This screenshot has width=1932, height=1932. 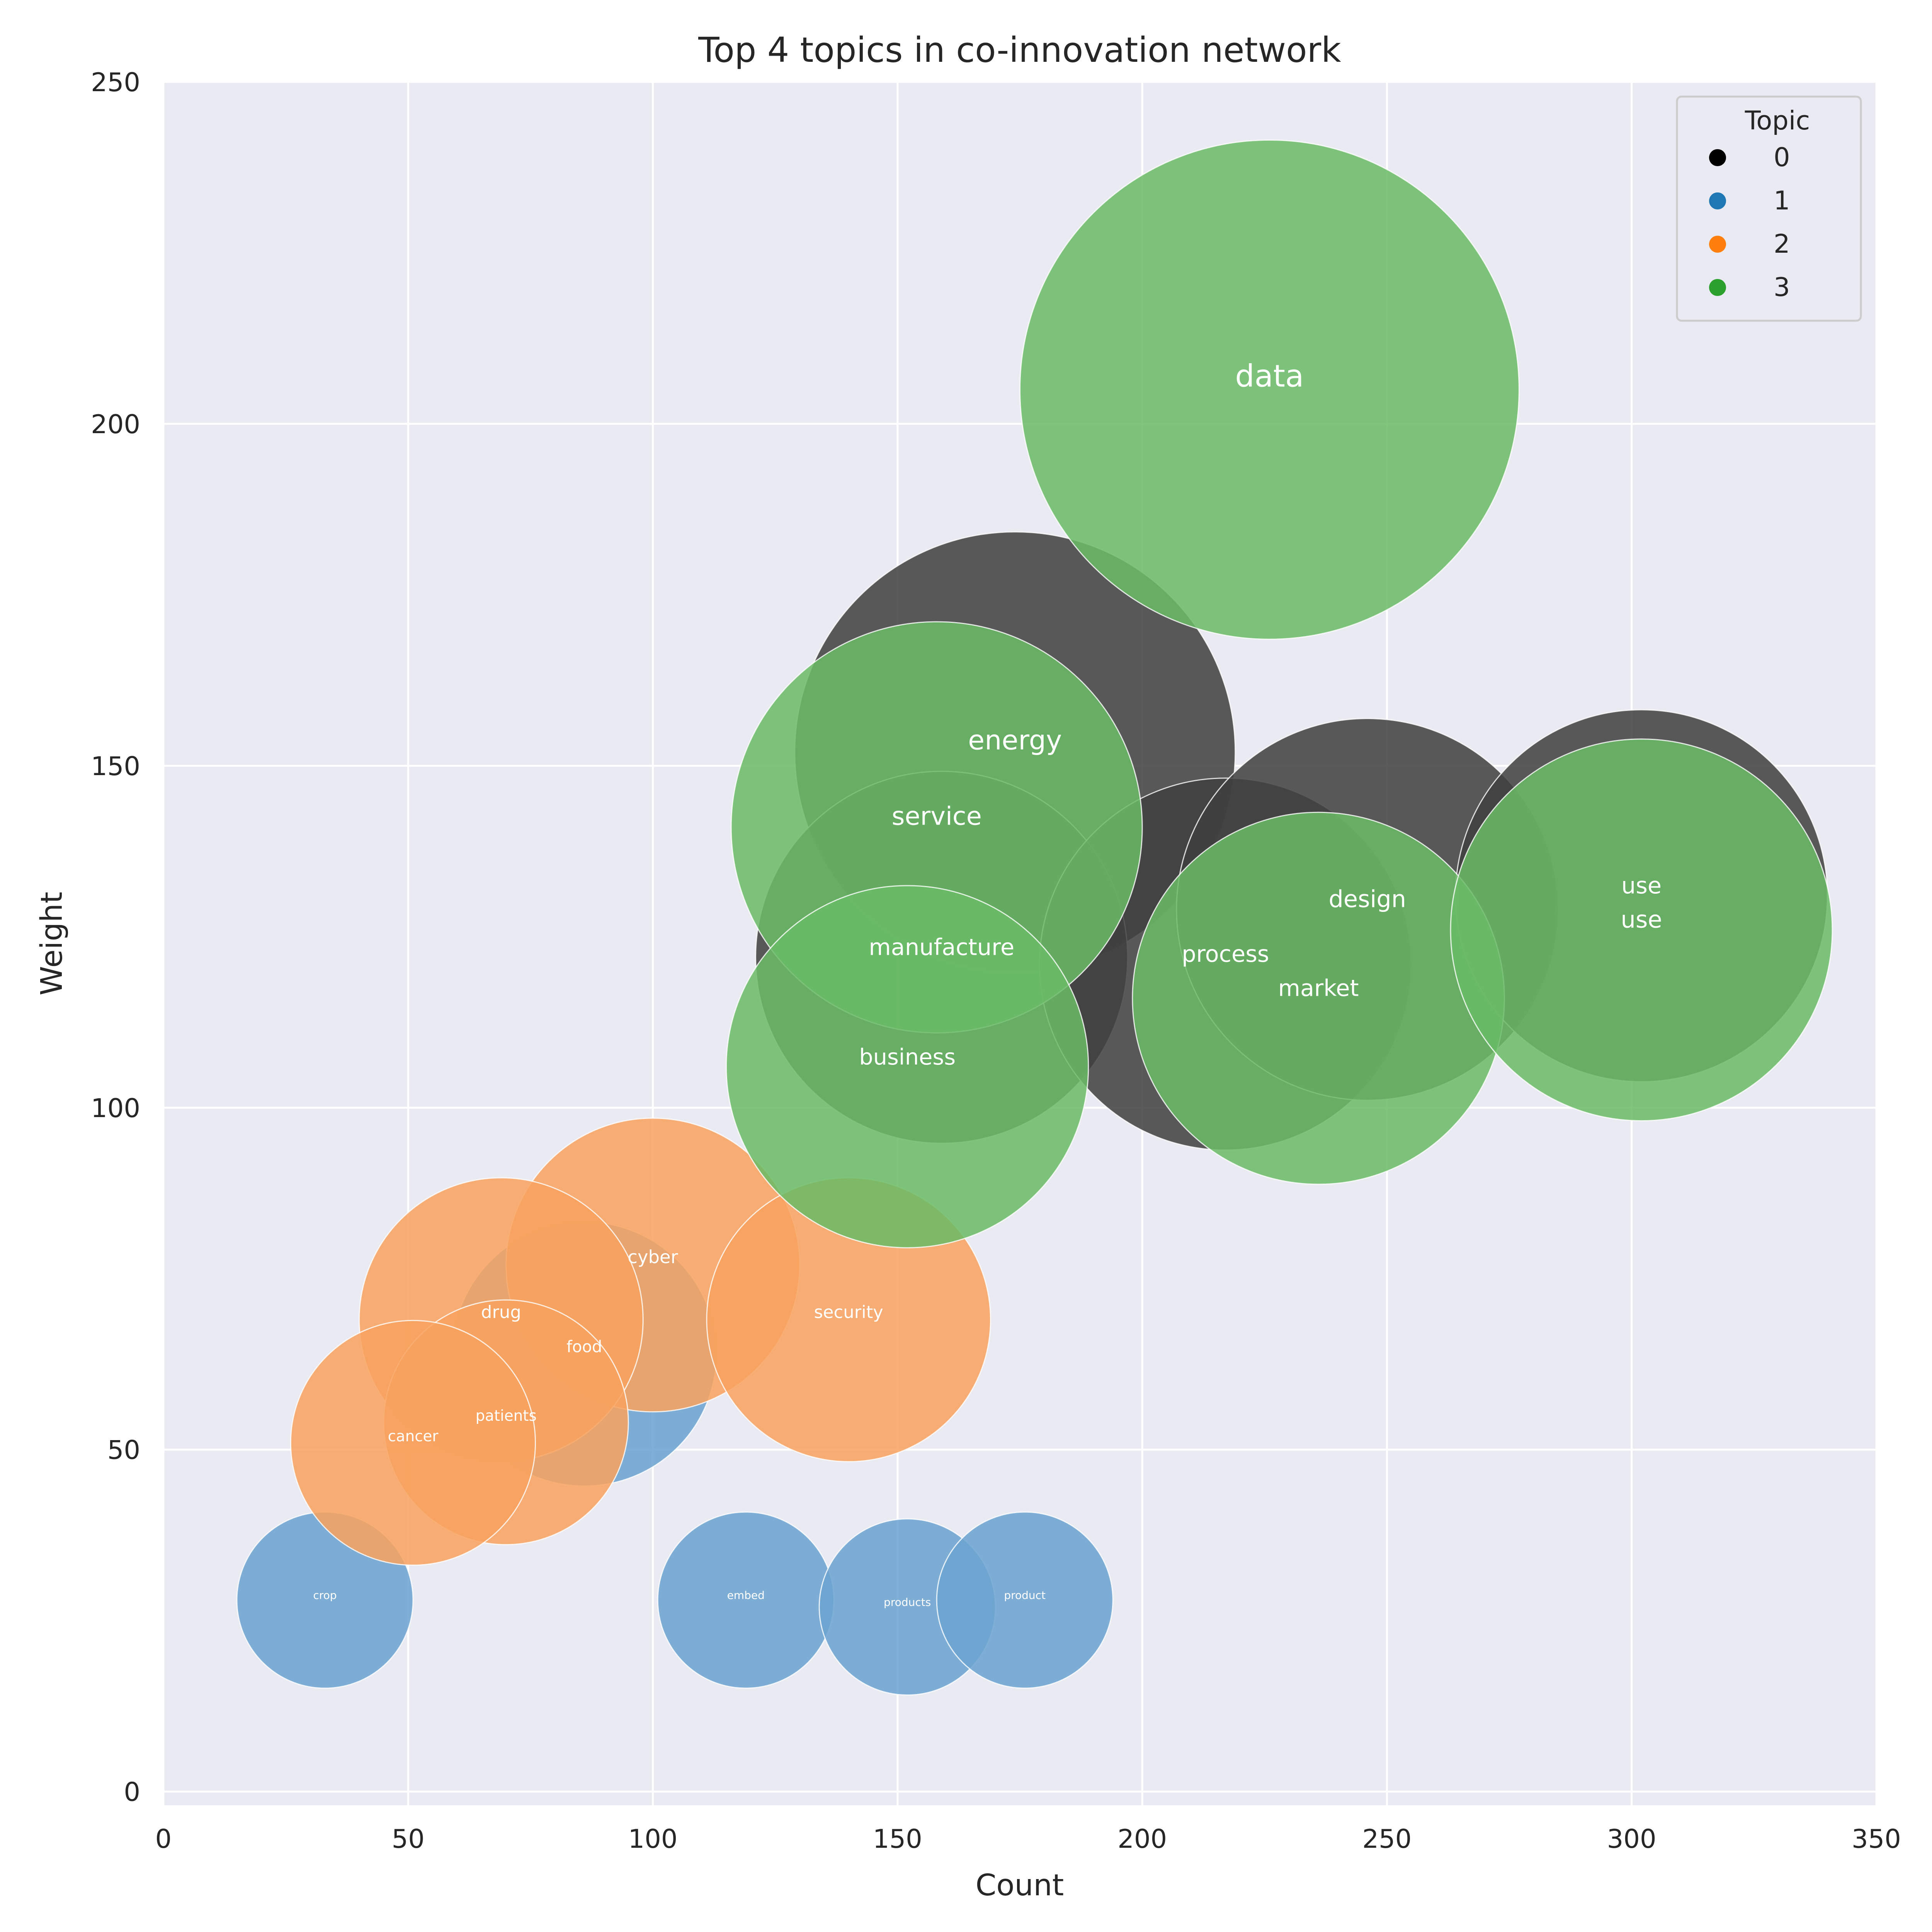 I want to click on bubble-use, so click(x=1642, y=930).